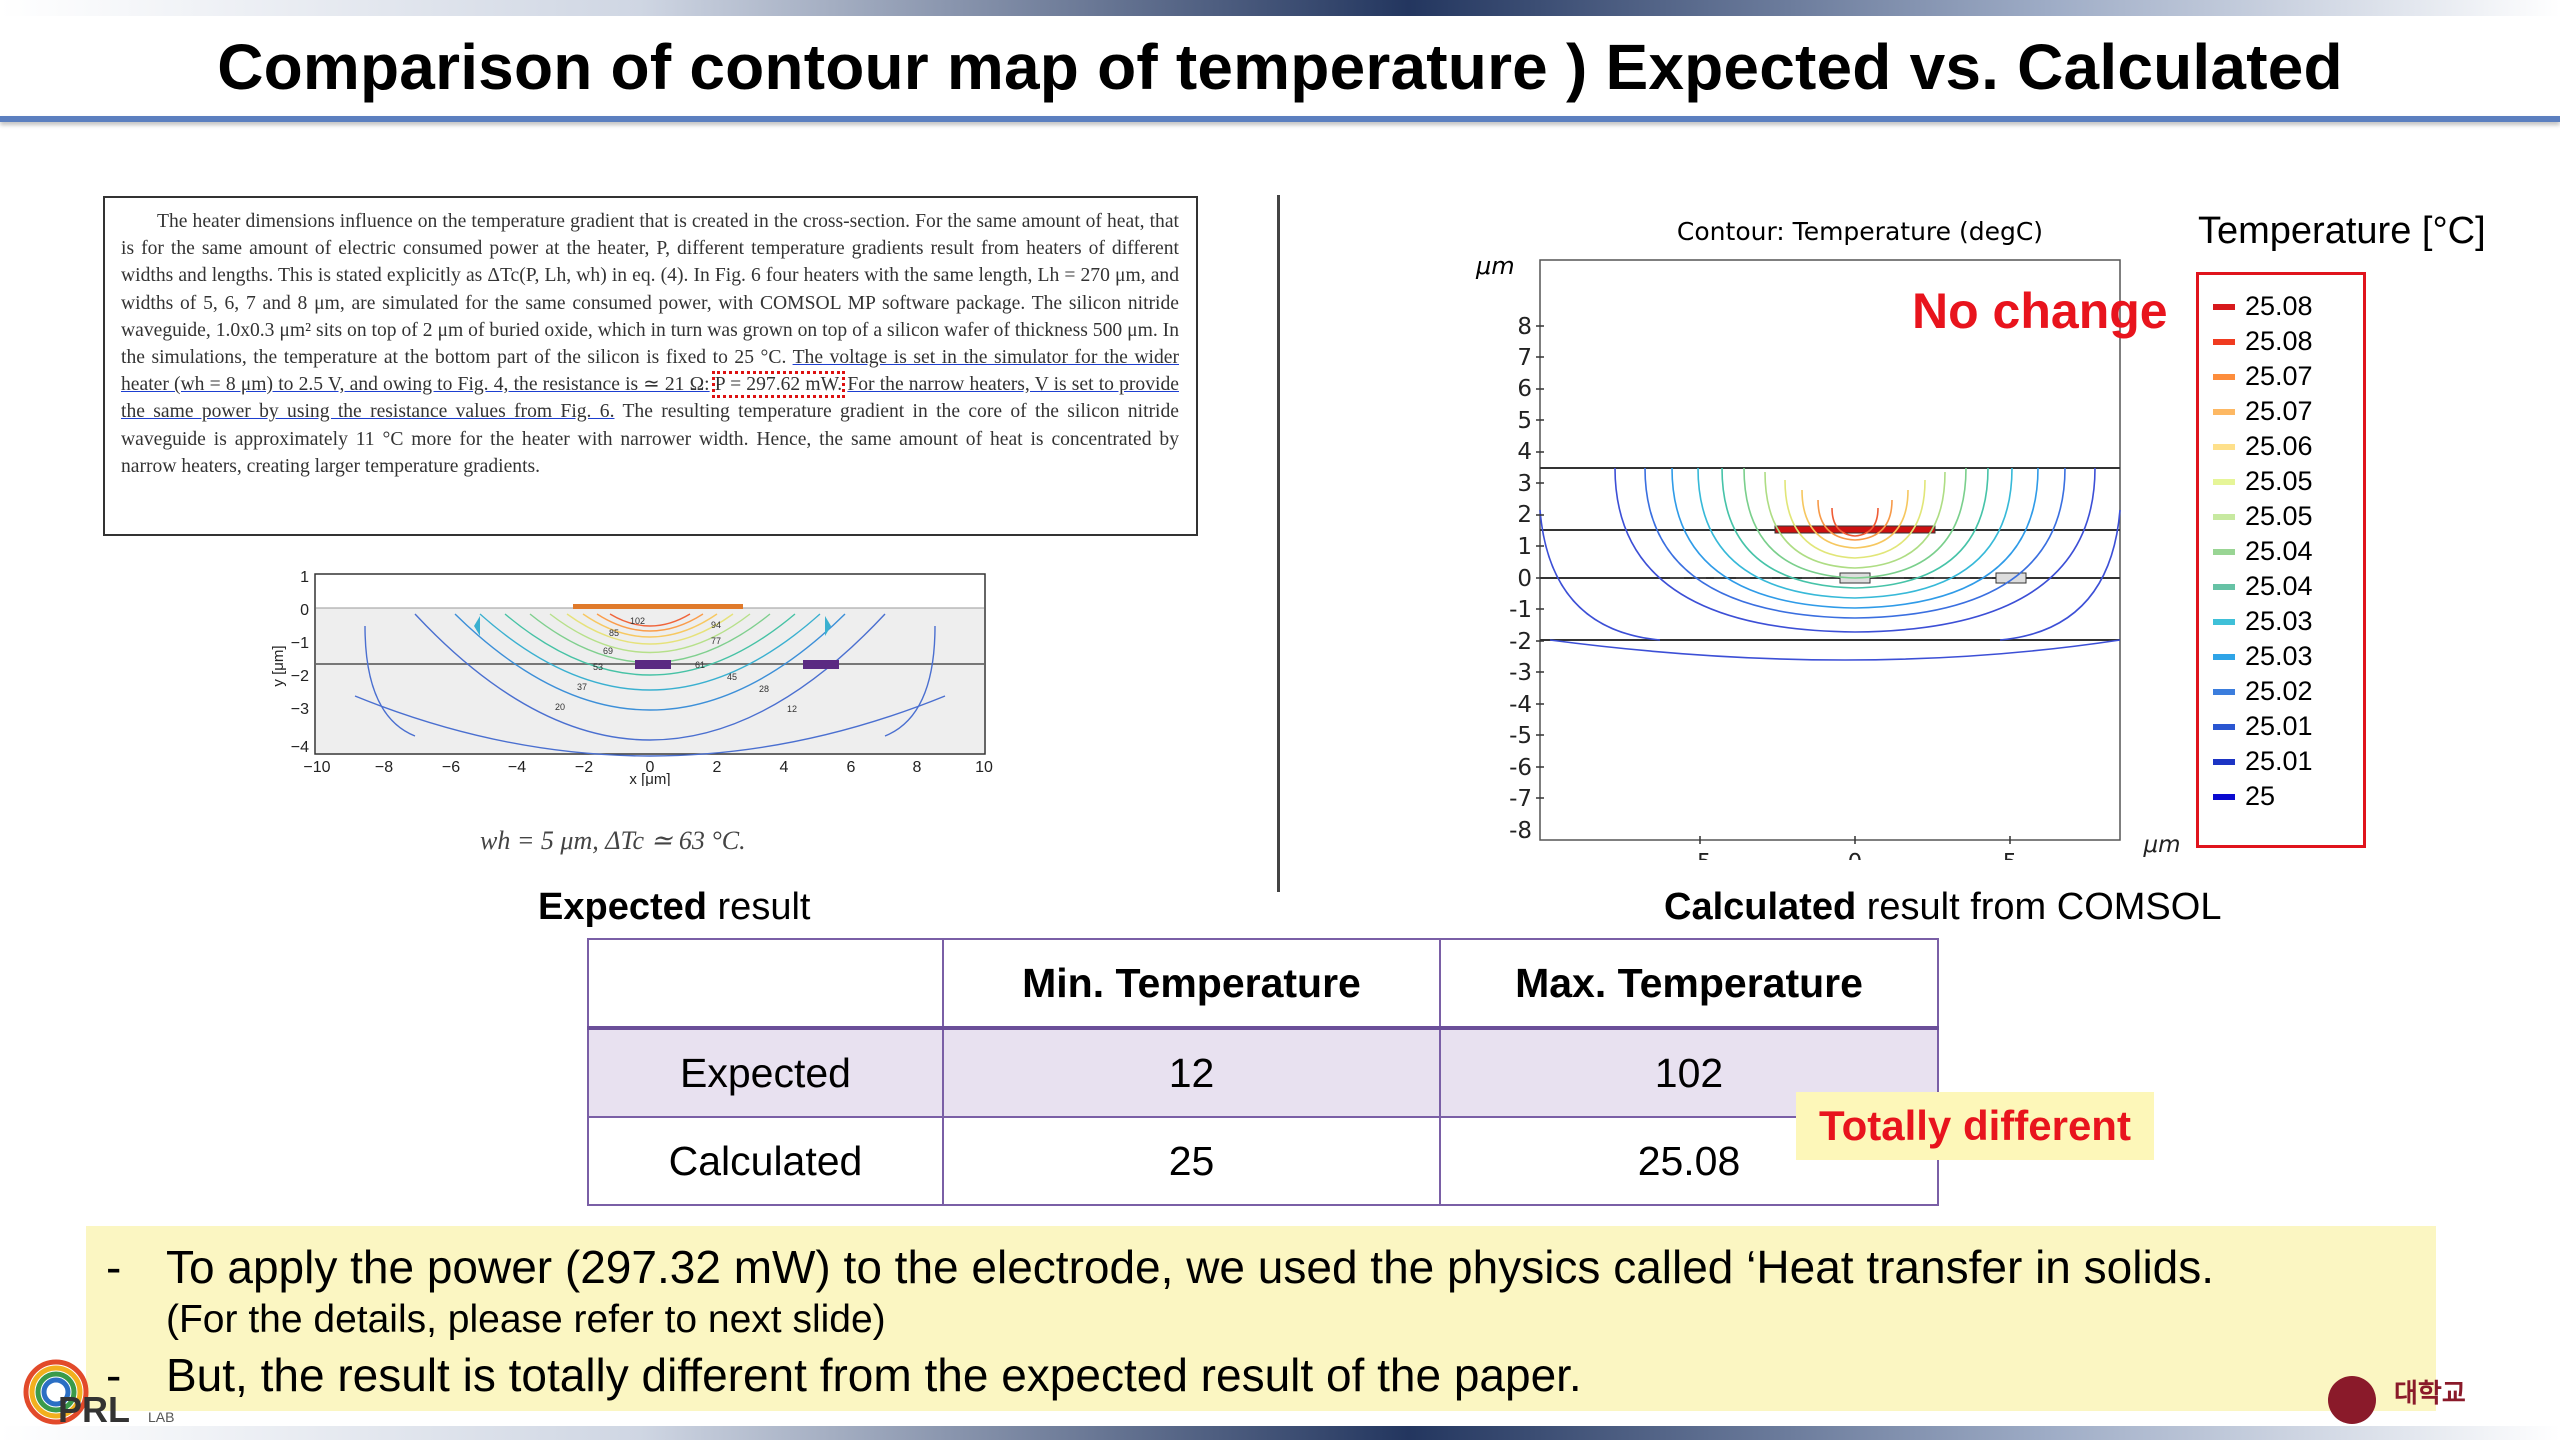 Image resolution: width=2560 pixels, height=1440 pixels. Describe the element at coordinates (732, 677) in the screenshot. I see `contour-label: 45` at that location.